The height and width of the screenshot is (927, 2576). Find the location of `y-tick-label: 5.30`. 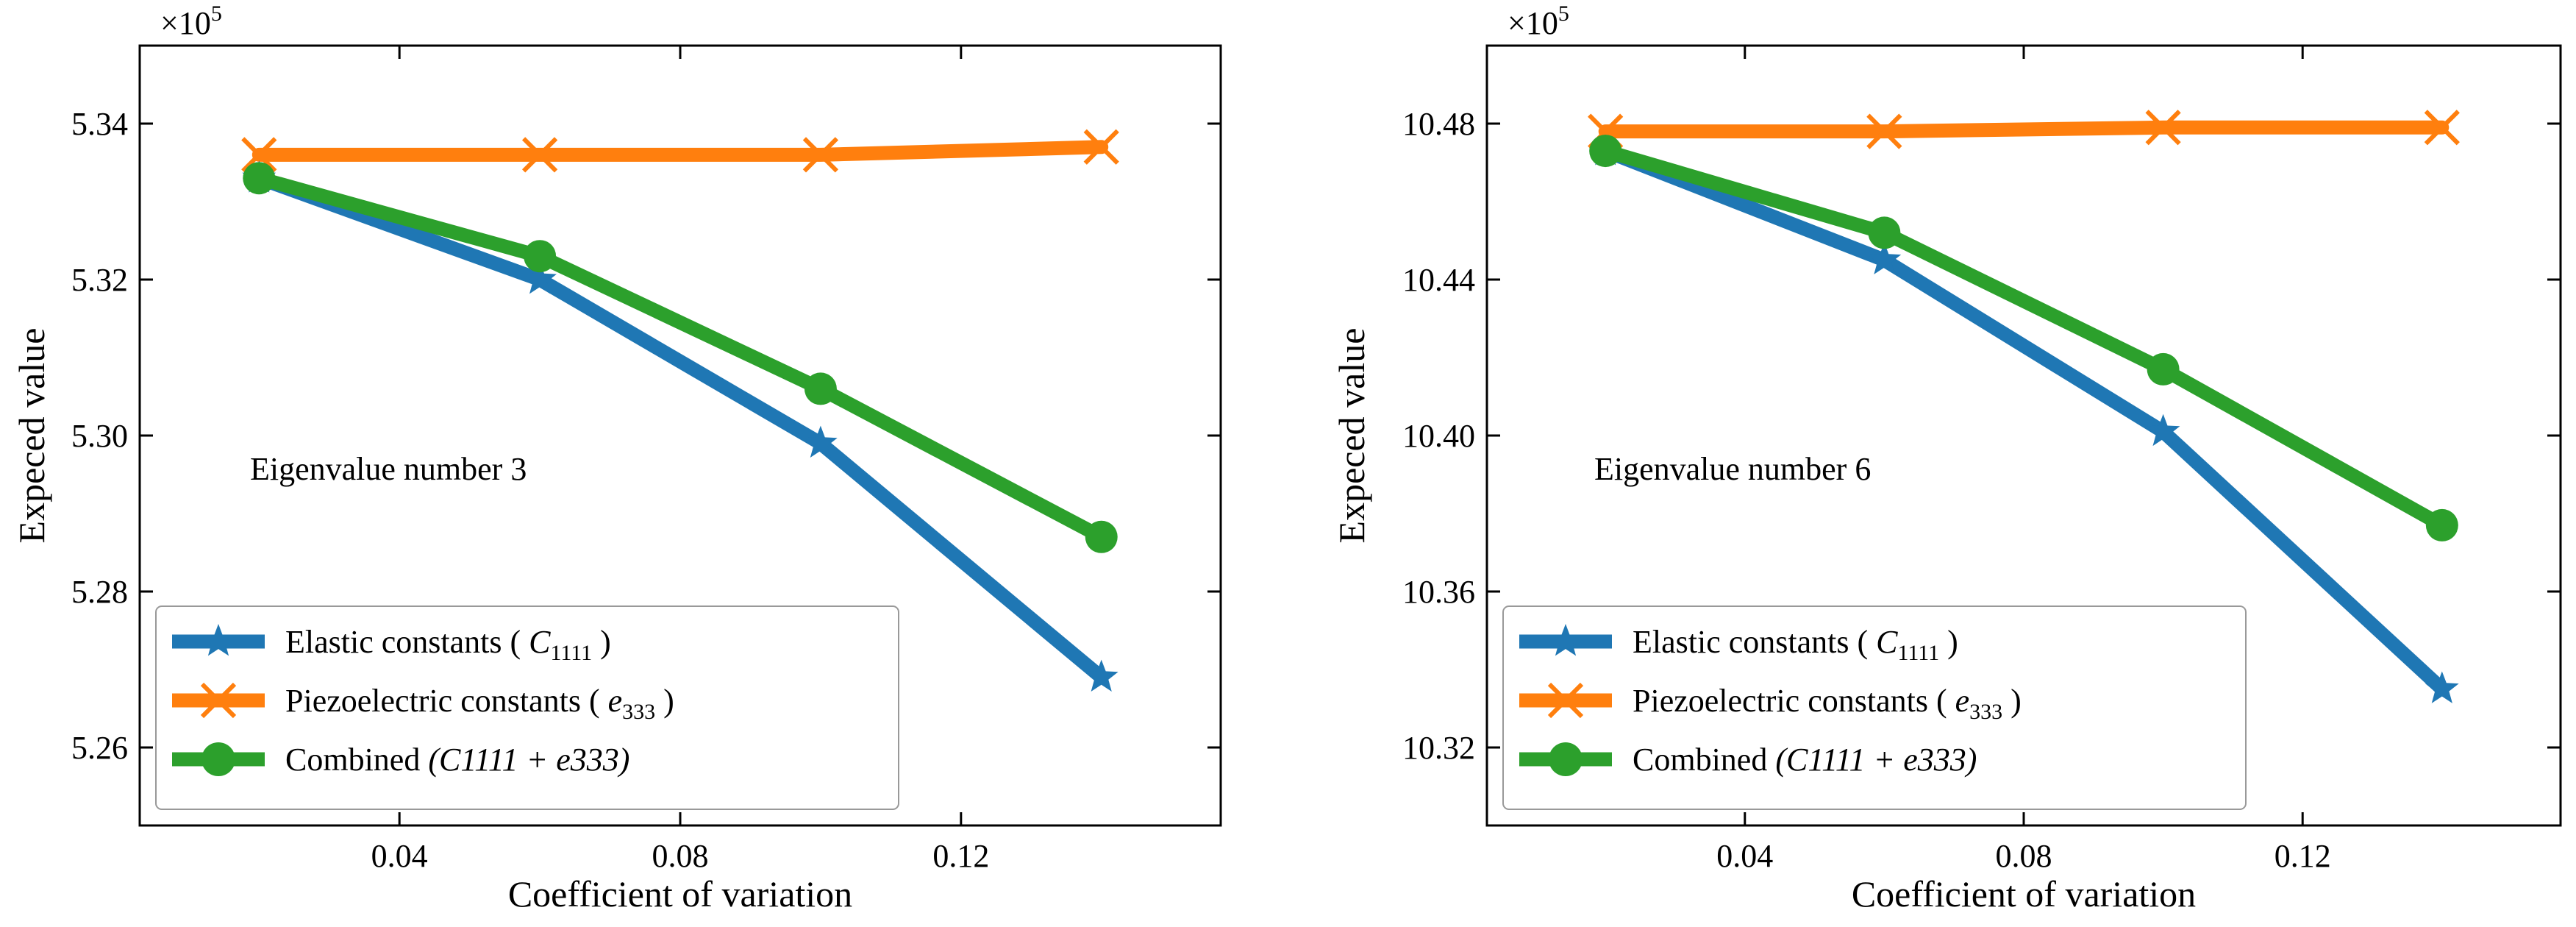

y-tick-label: 5.30 is located at coordinates (99, 436).